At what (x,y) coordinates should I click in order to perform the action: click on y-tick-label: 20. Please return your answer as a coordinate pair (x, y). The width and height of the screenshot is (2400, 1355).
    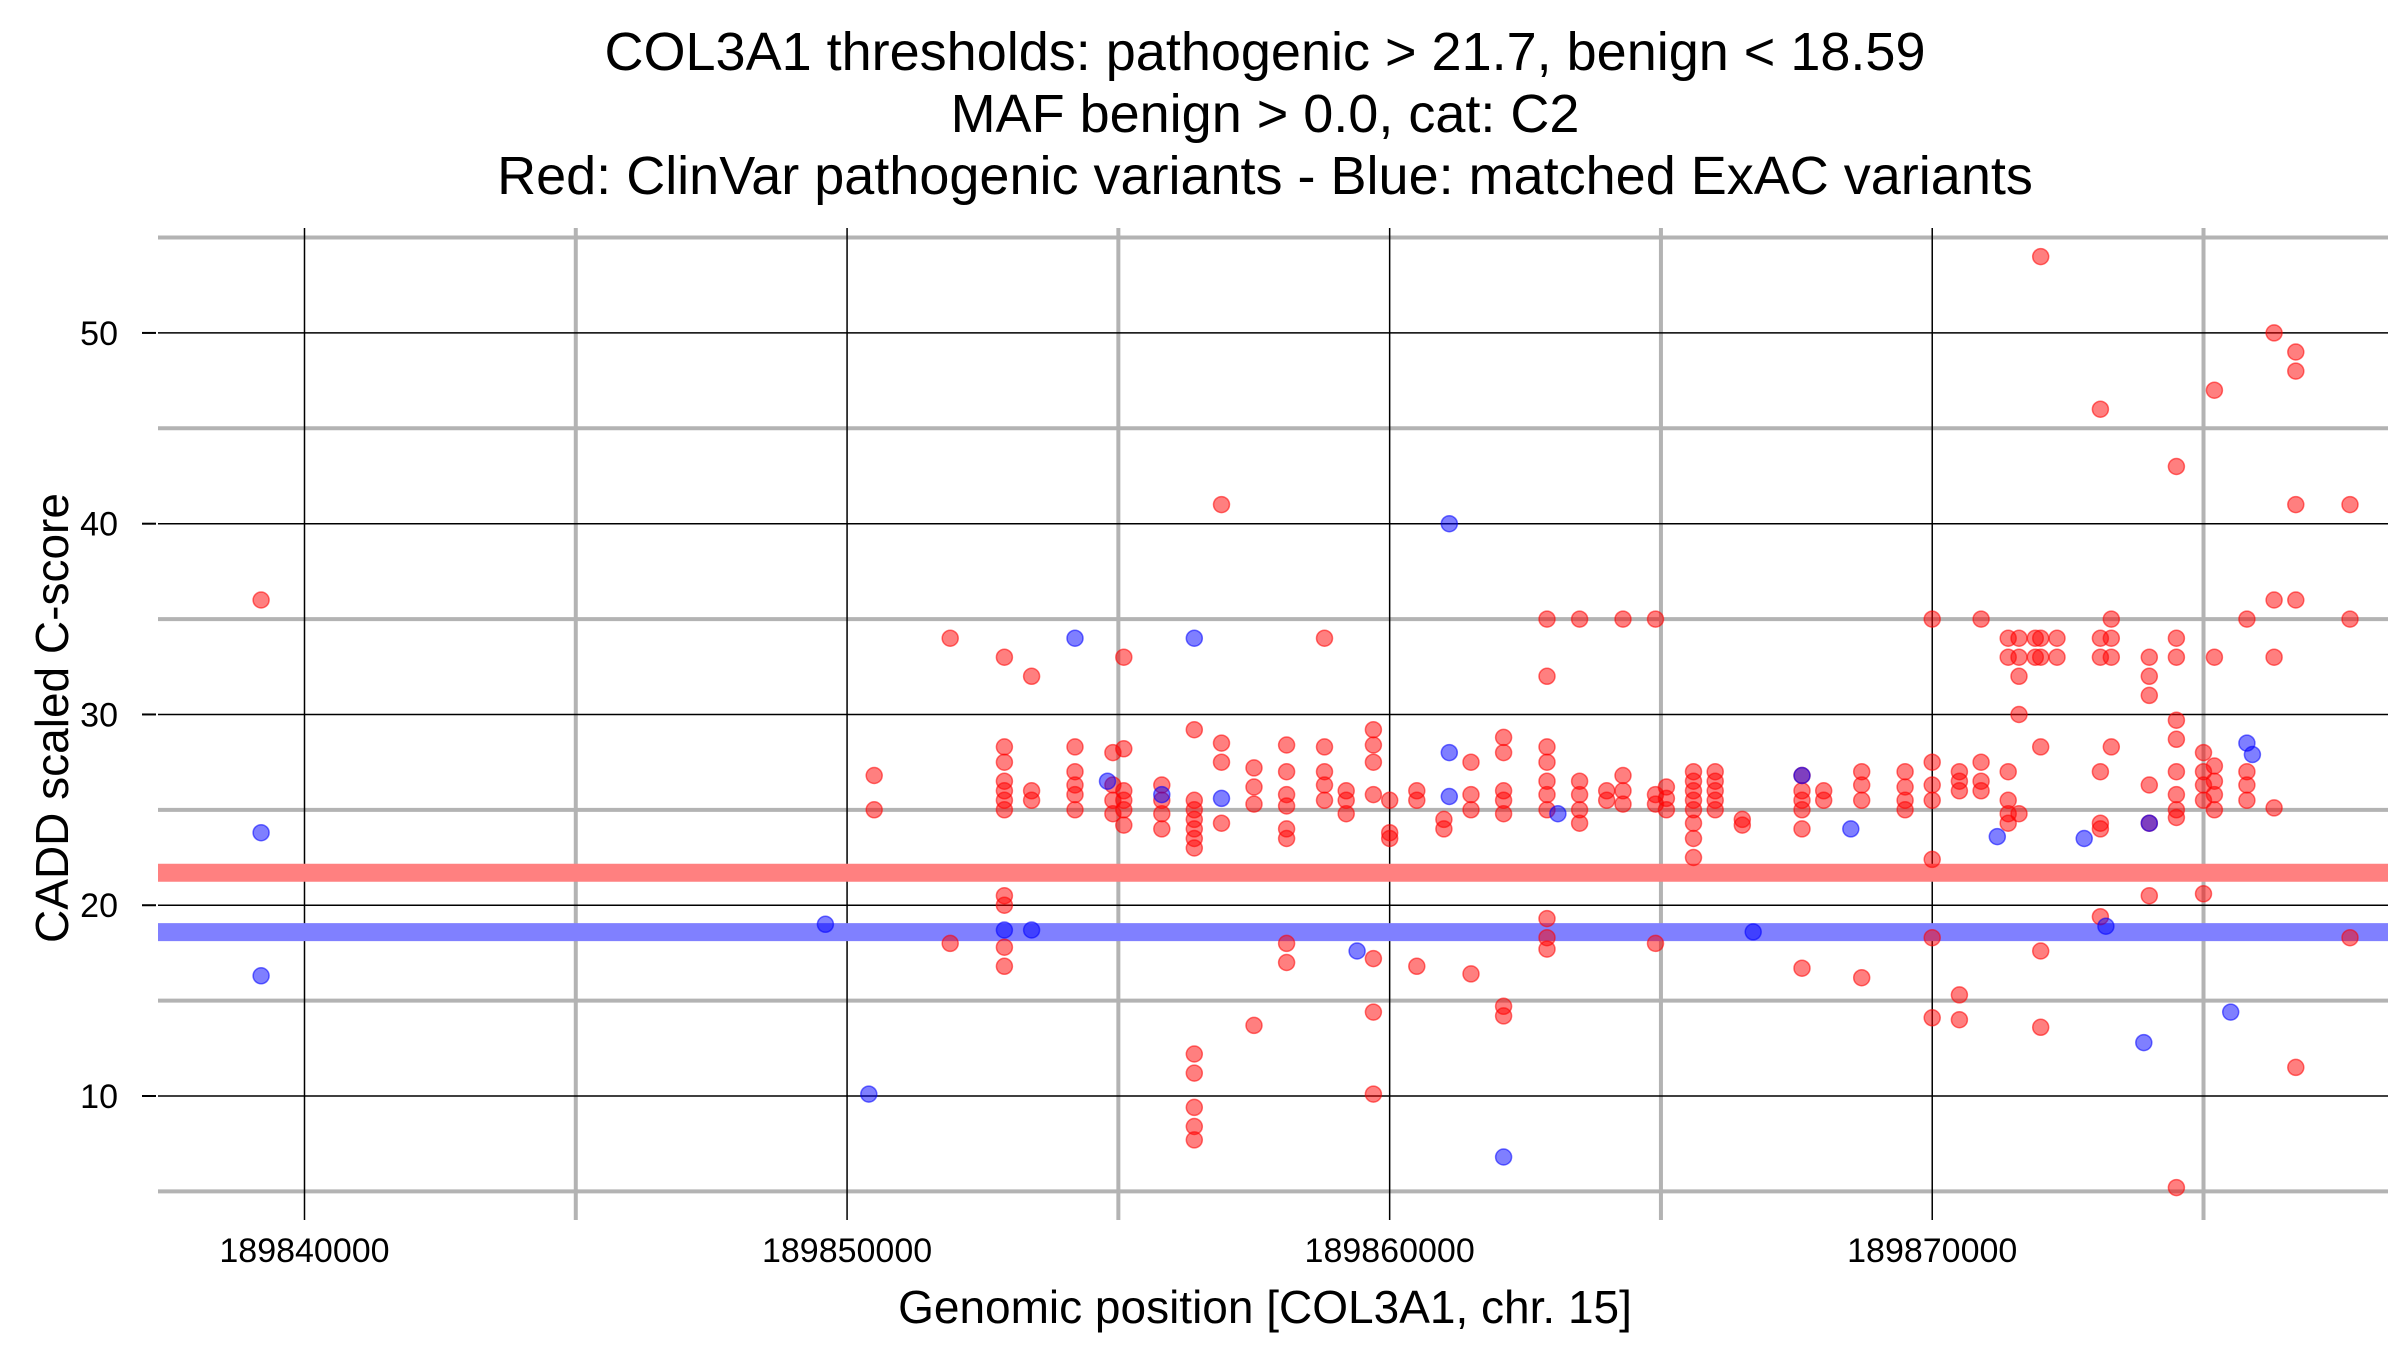
    Looking at the image, I should click on (99, 906).